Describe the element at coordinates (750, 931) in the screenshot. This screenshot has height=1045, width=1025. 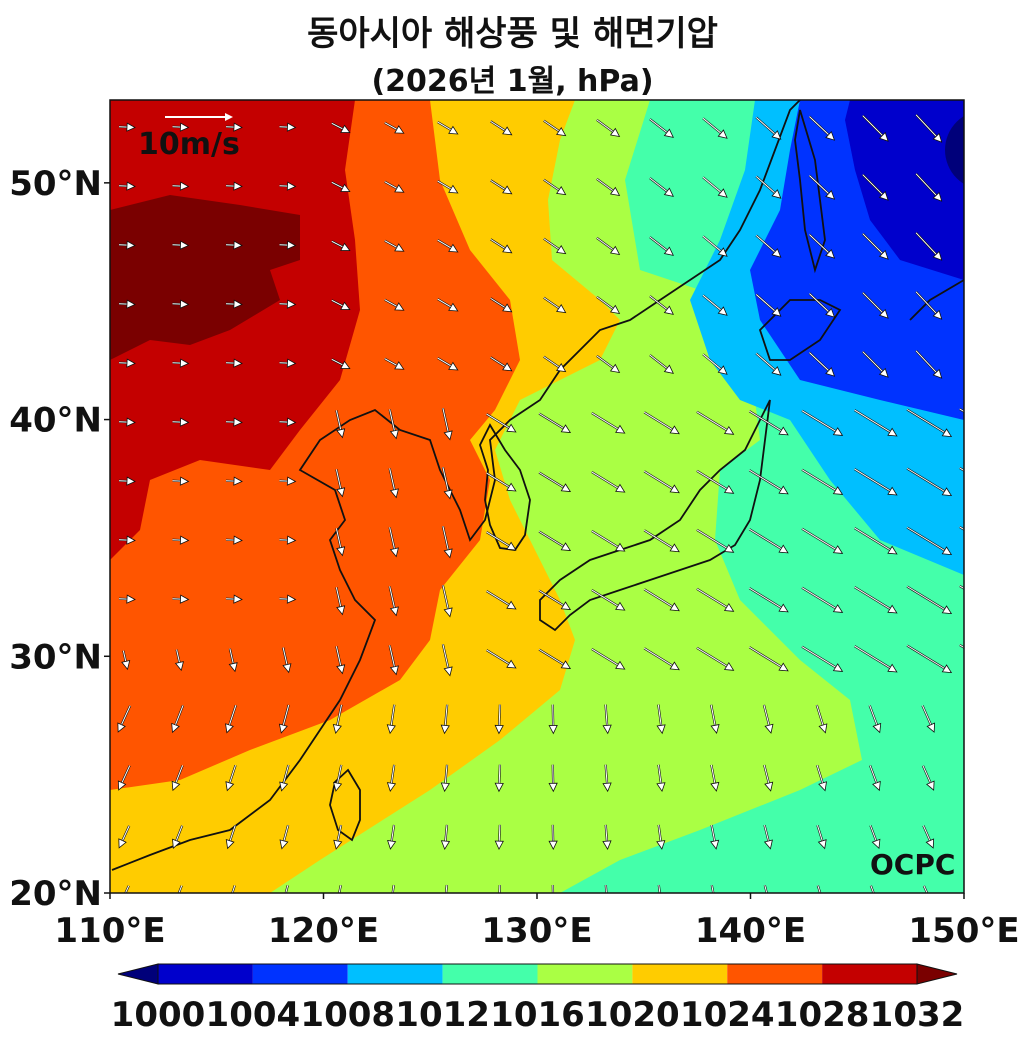
I see `lon-tick-label: 140°E` at that location.